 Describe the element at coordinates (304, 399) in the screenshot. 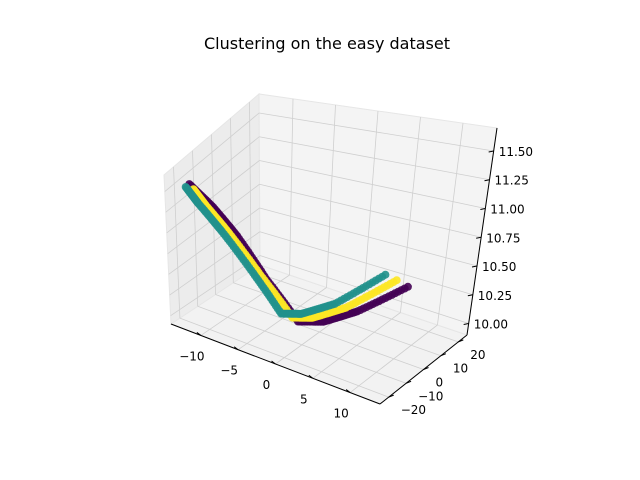

I see `x-tick-label: 5` at that location.